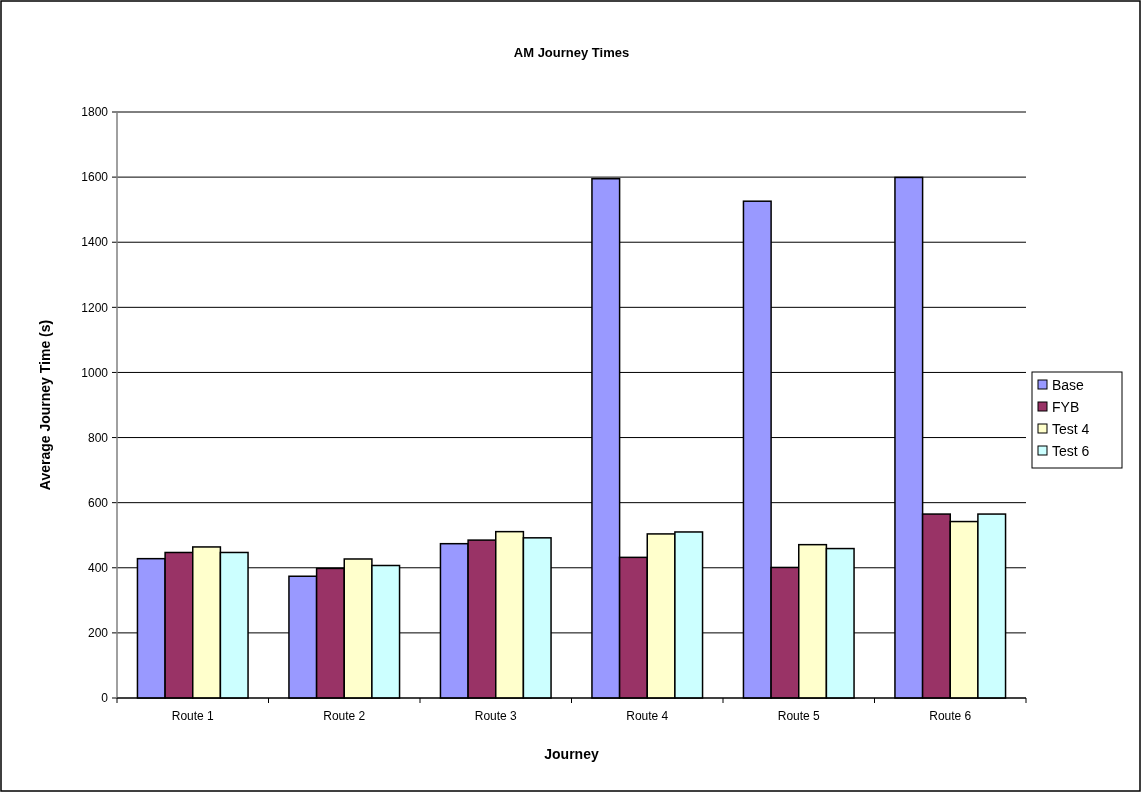  What do you see at coordinates (193, 716) in the screenshot?
I see `x-tick-label: Route 1` at bounding box center [193, 716].